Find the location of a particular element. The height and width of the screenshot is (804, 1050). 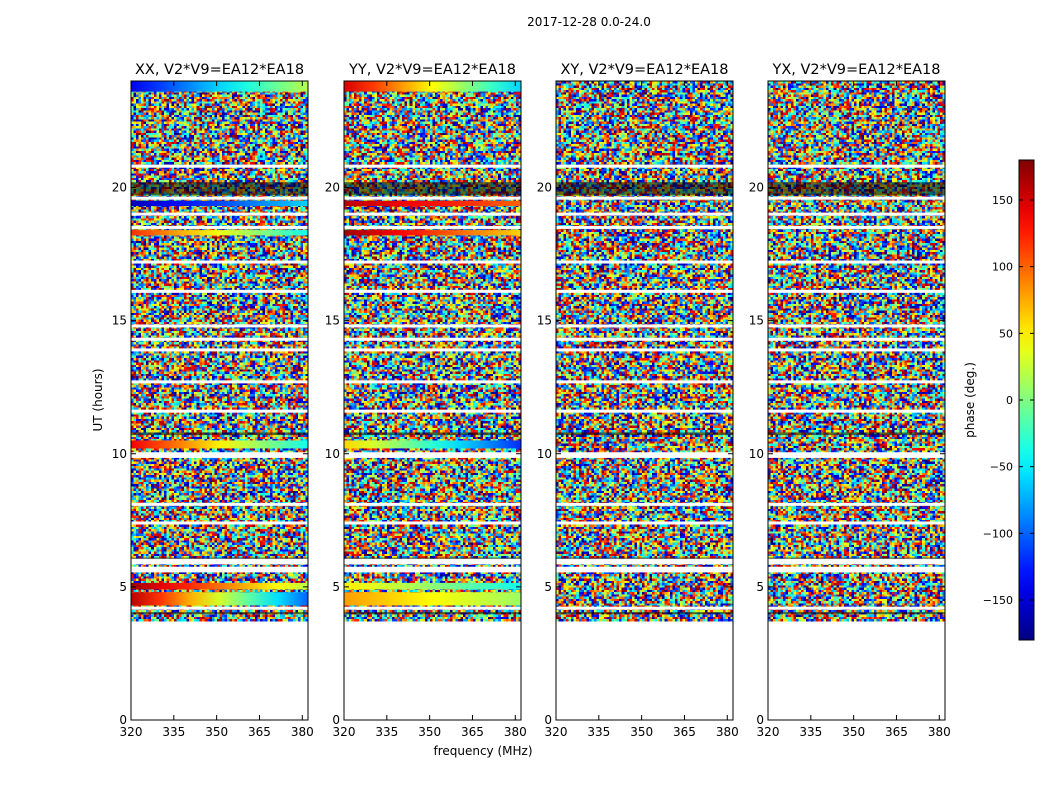

y-tick-label: 10 is located at coordinates (756, 454).